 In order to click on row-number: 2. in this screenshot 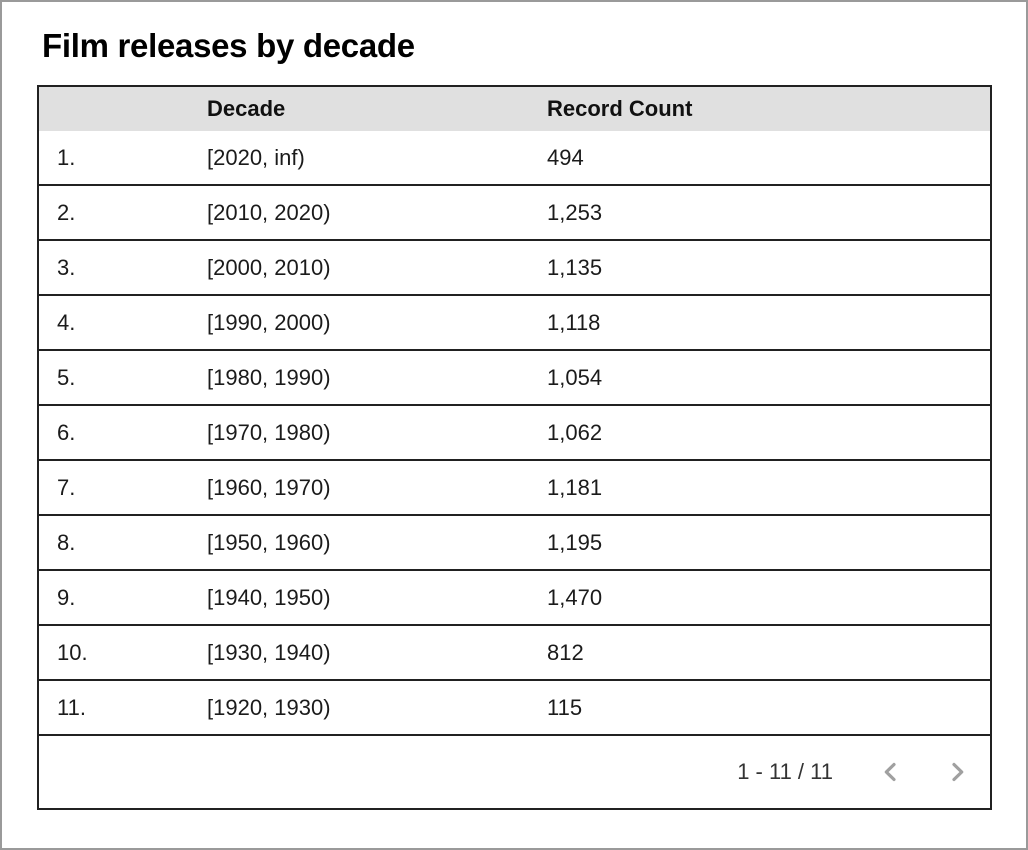, I will do `click(66, 212)`.